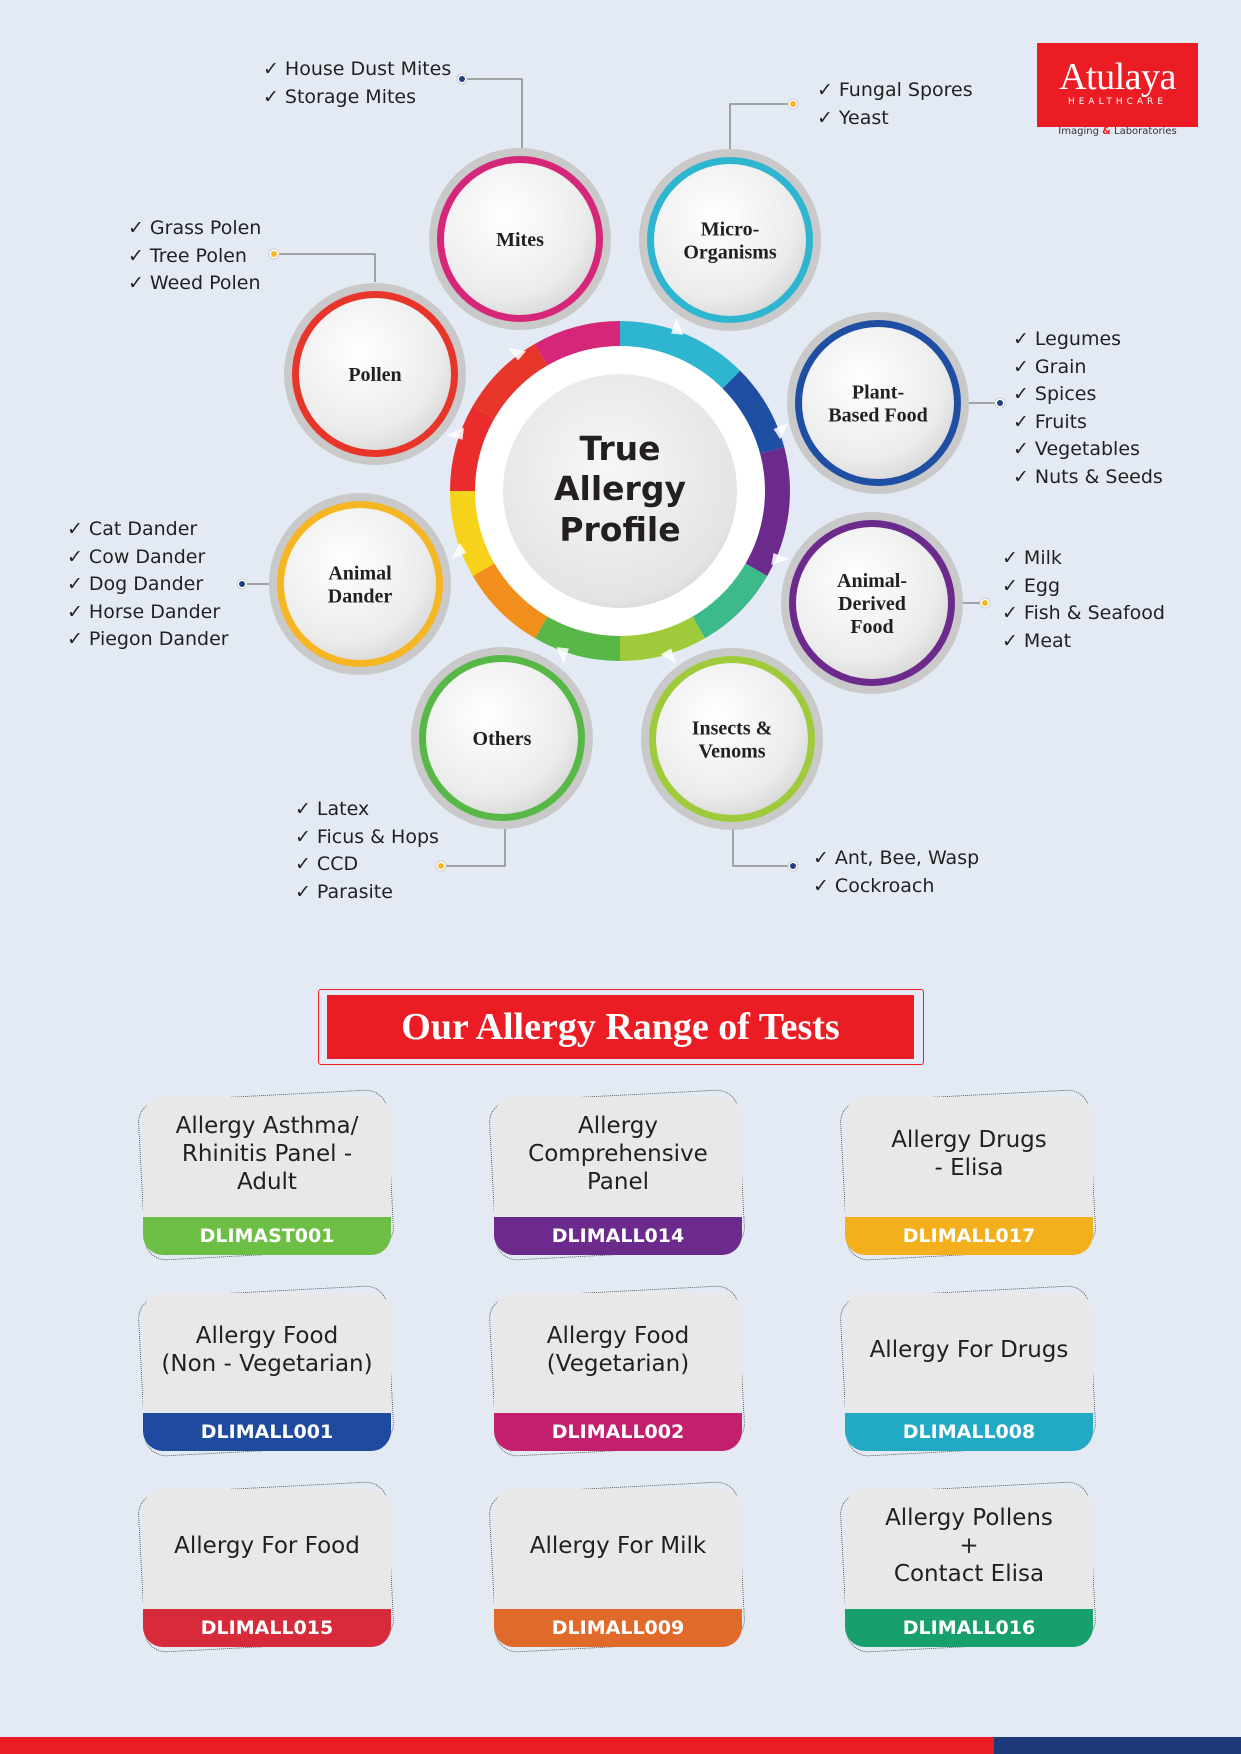  What do you see at coordinates (617, 1175) in the screenshot?
I see `test-card-comprehensive: Allergy Comprehensive Panel DLIMALL014` at bounding box center [617, 1175].